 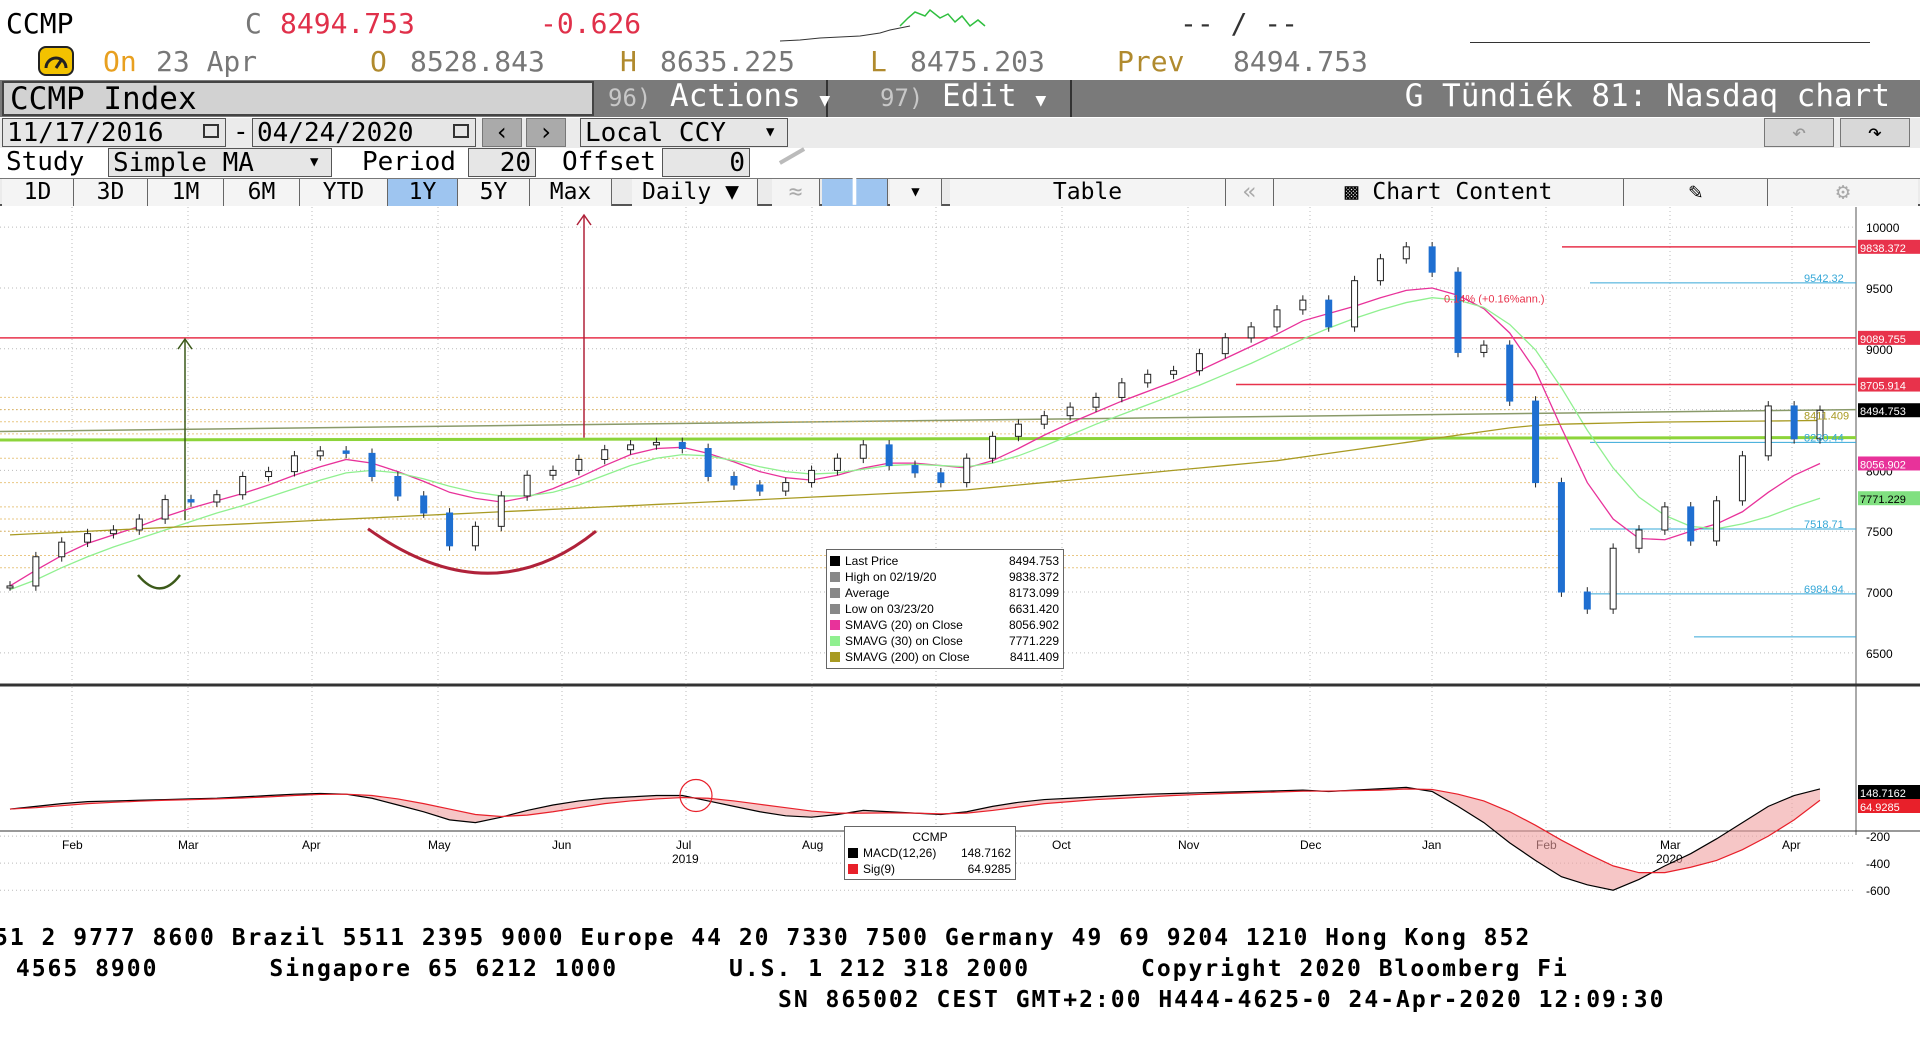 What do you see at coordinates (1879, 350) in the screenshot?
I see `y-tick-label: 9000` at bounding box center [1879, 350].